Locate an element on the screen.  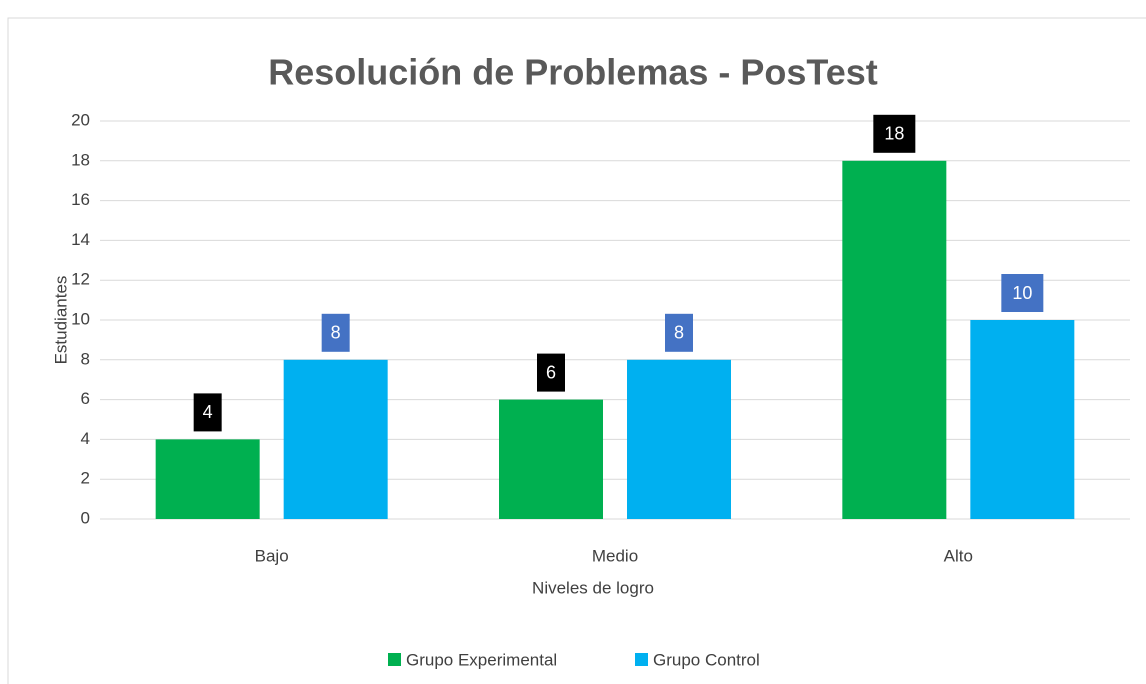
y-tick-label: 10 is located at coordinates (80, 318).